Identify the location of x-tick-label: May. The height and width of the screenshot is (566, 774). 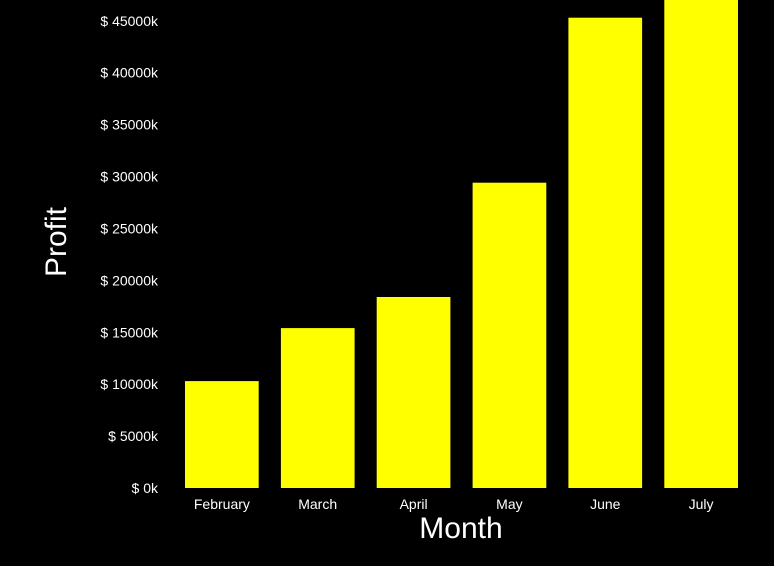
(509, 504).